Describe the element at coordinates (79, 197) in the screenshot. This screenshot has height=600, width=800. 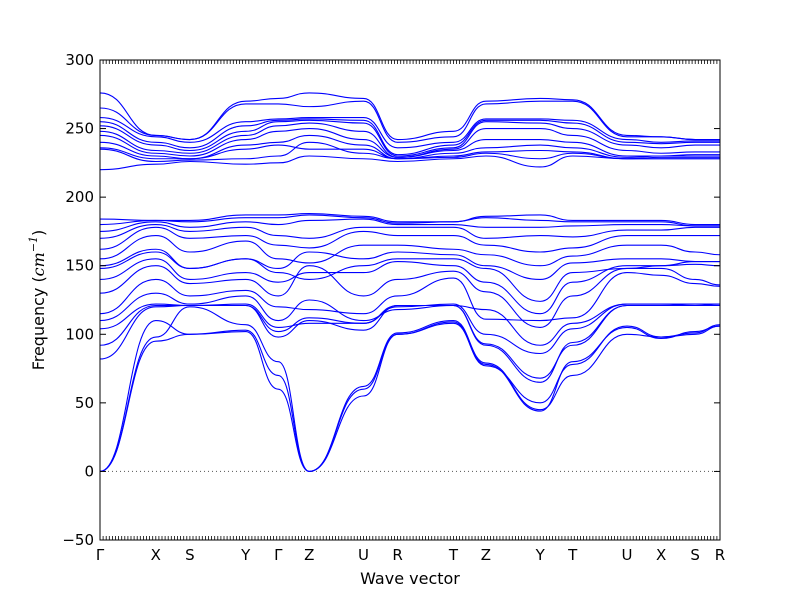
I see `y-tick-label: 200` at that location.